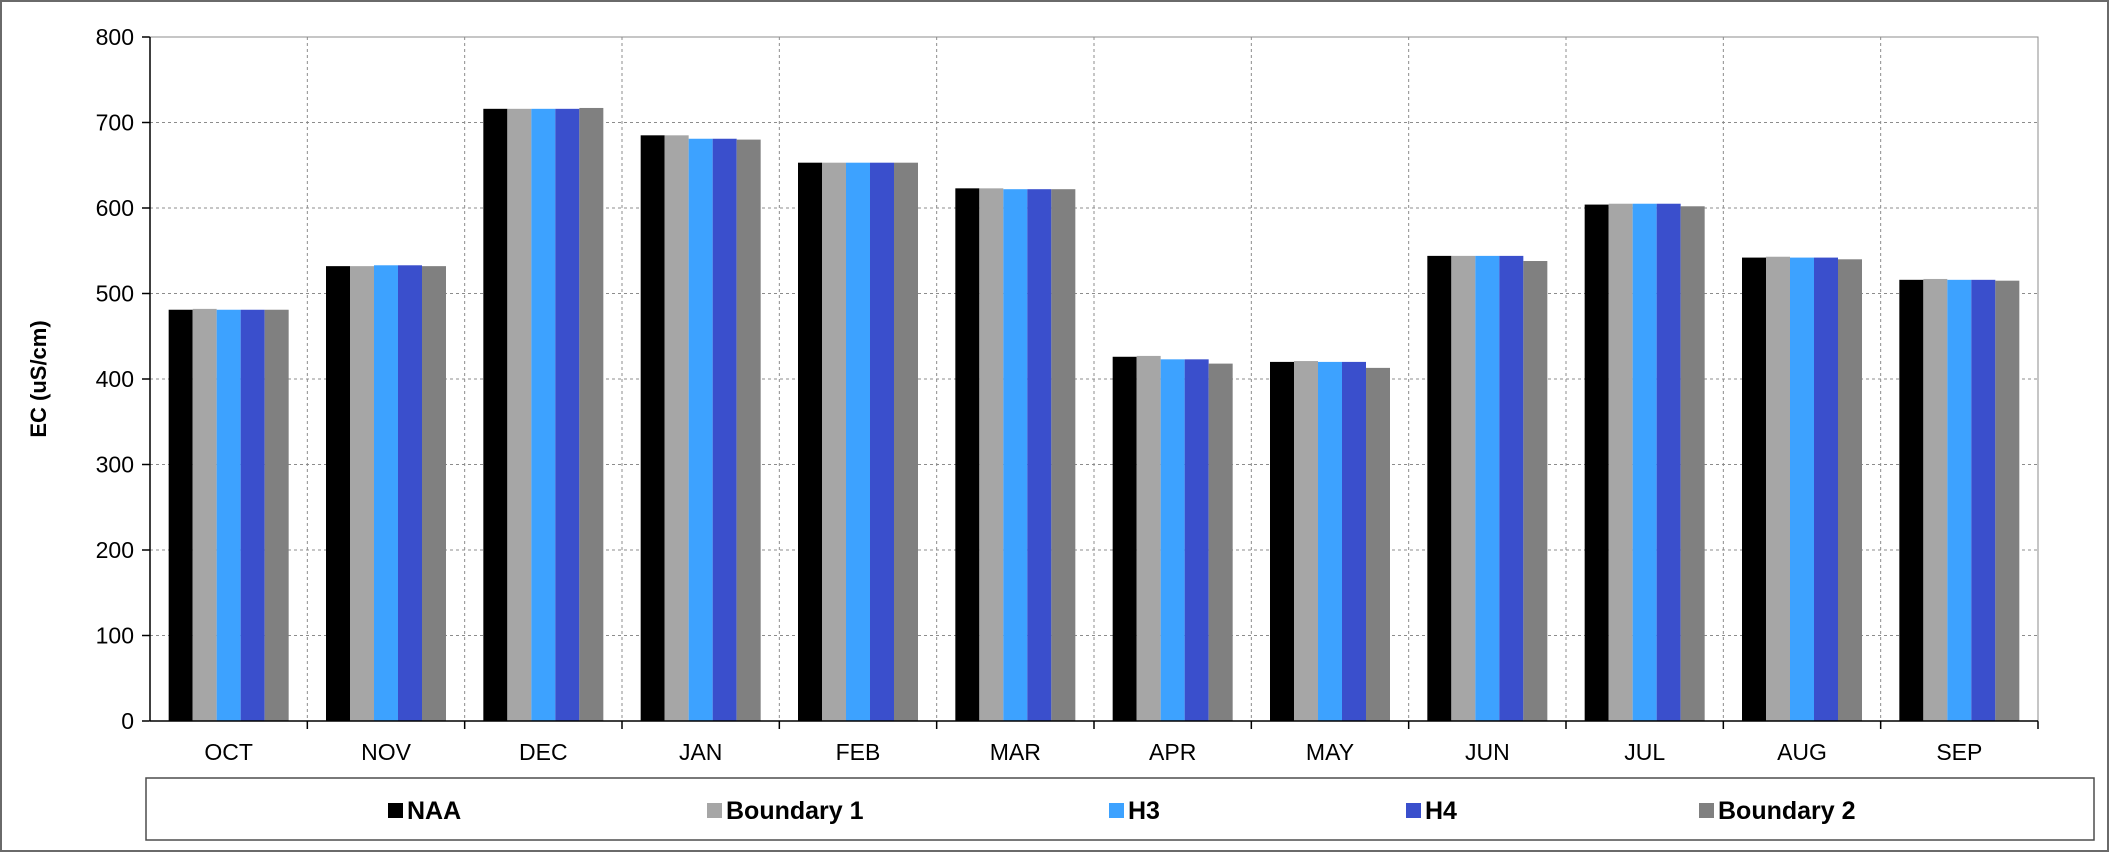 Image resolution: width=2109 pixels, height=852 pixels. Describe the element at coordinates (1330, 752) in the screenshot. I see `x-tick-label: MAY` at that location.